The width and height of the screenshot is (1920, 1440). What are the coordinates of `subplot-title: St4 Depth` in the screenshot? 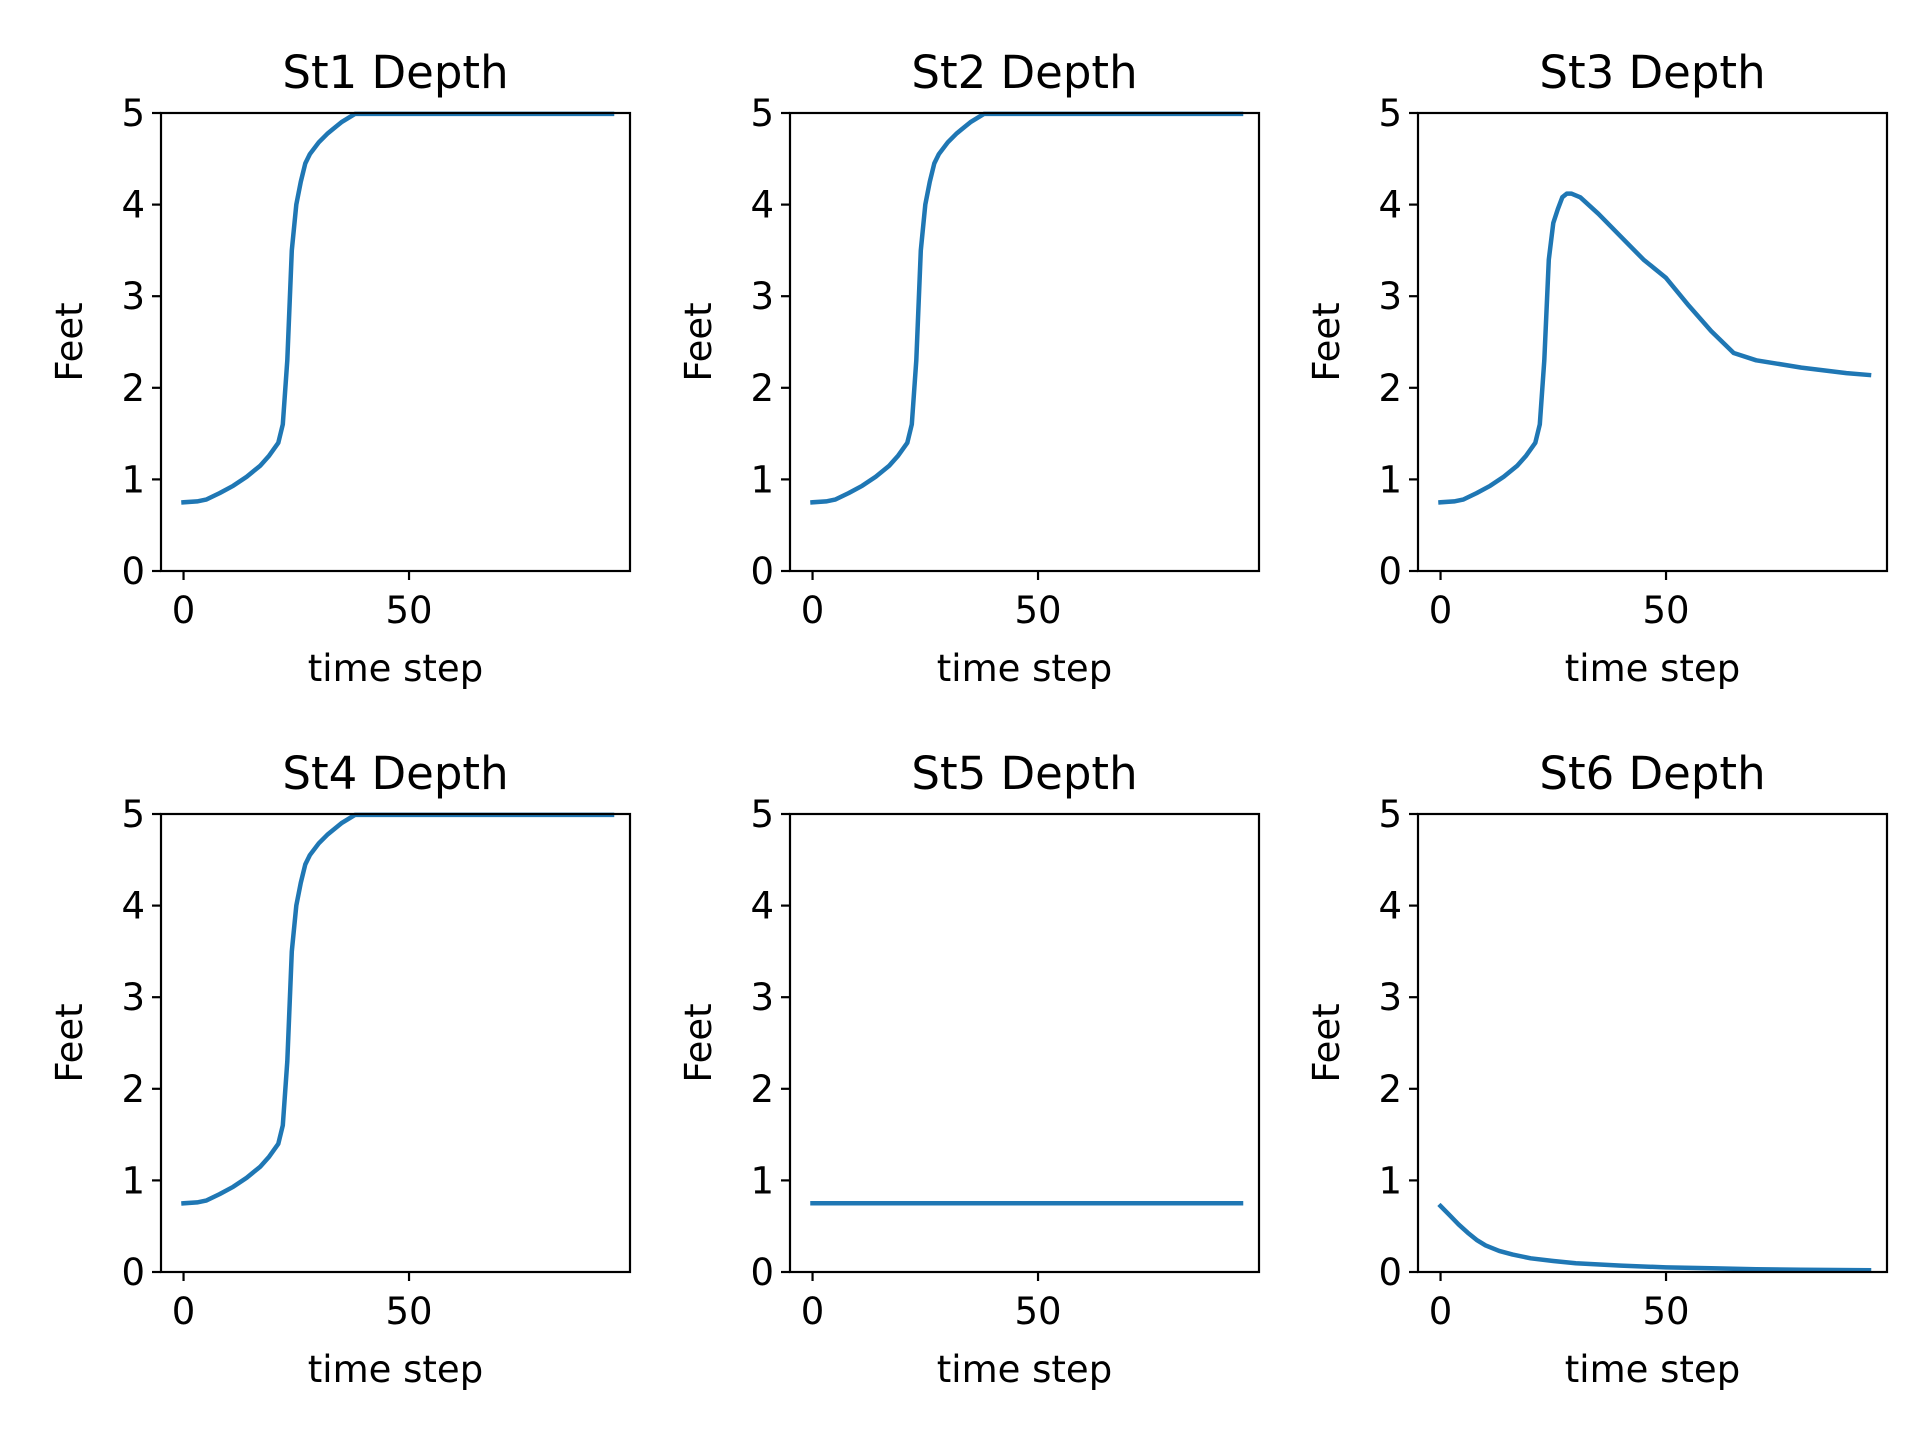 It's located at (395, 773).